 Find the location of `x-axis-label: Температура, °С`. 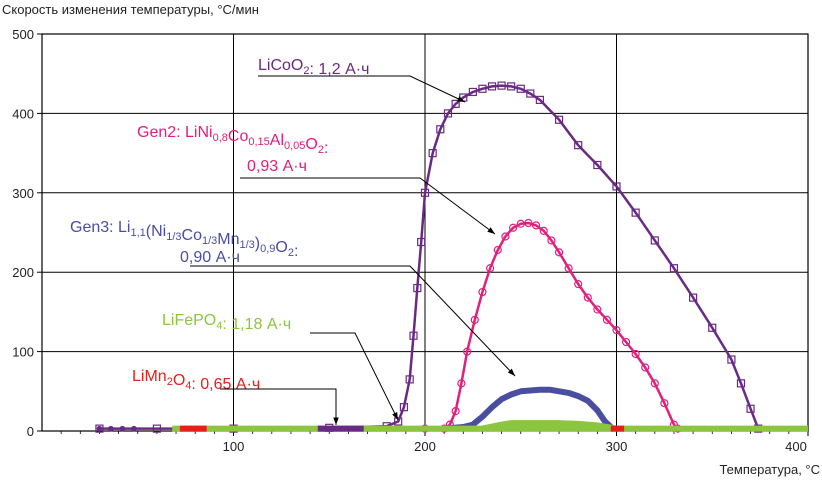

x-axis-label: Температура, °С is located at coordinates (769, 469).